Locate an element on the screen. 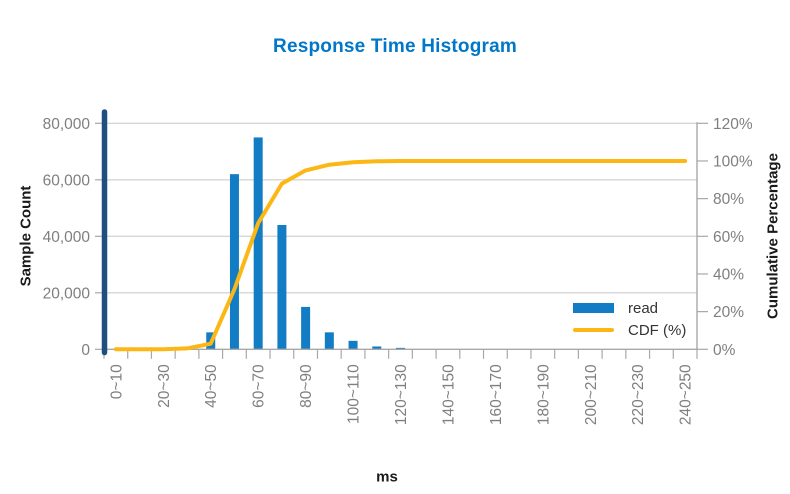 The height and width of the screenshot is (494, 790). y-left-axis-title: Sample Count is located at coordinates (26, 236).